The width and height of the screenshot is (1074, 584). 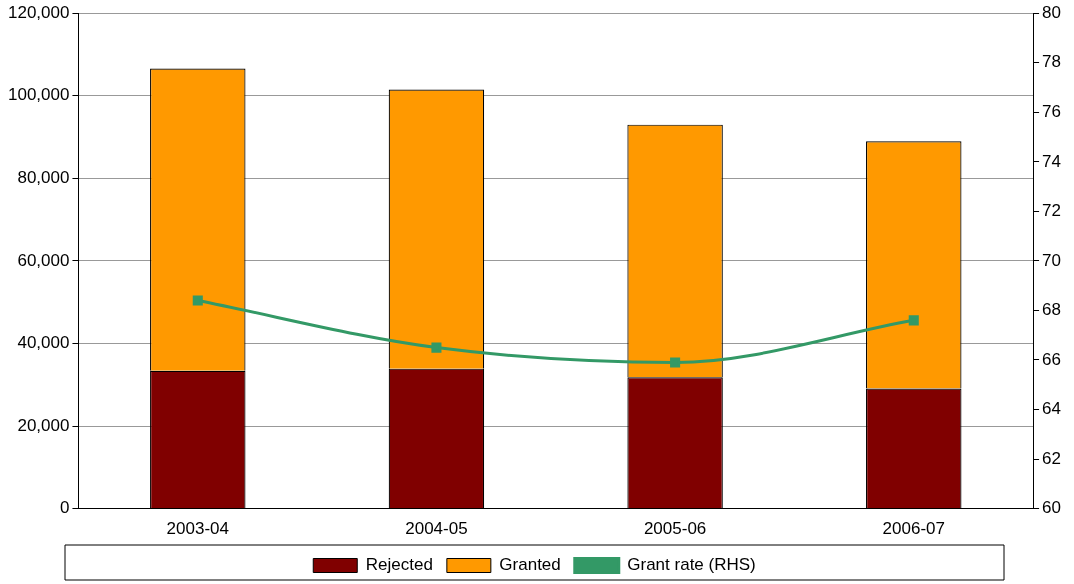 What do you see at coordinates (913, 529) in the screenshot?
I see `x-tick-label: 2006-07` at bounding box center [913, 529].